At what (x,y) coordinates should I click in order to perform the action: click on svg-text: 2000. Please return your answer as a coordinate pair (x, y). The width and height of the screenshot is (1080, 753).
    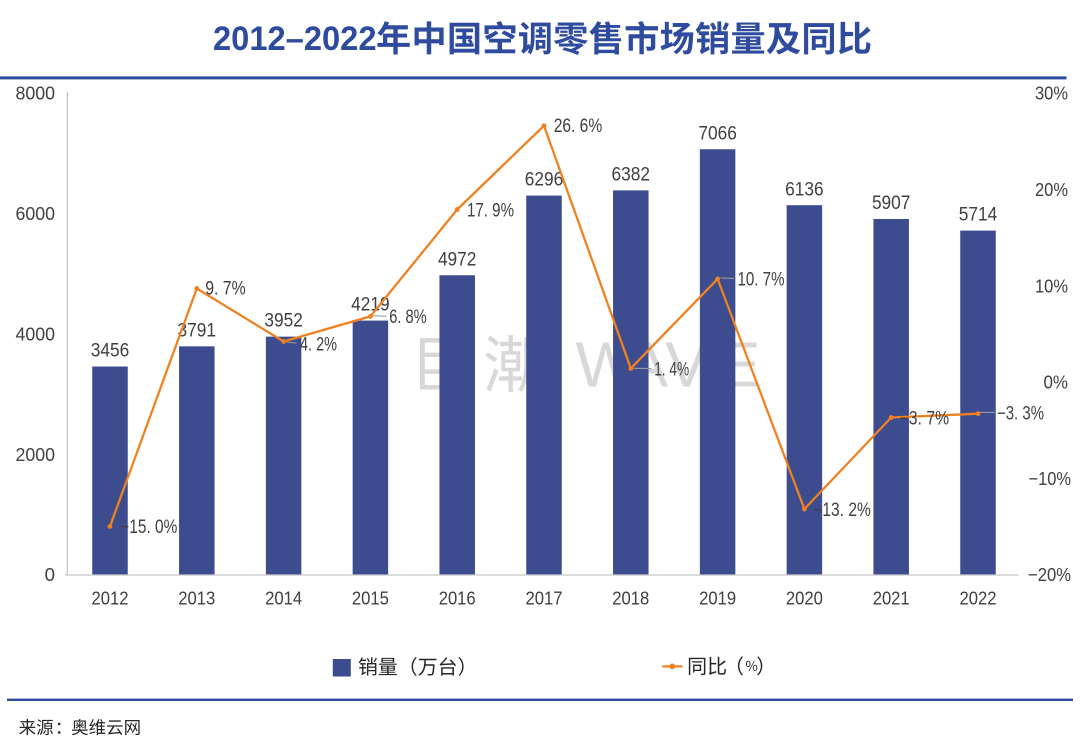
    Looking at the image, I should click on (36, 454).